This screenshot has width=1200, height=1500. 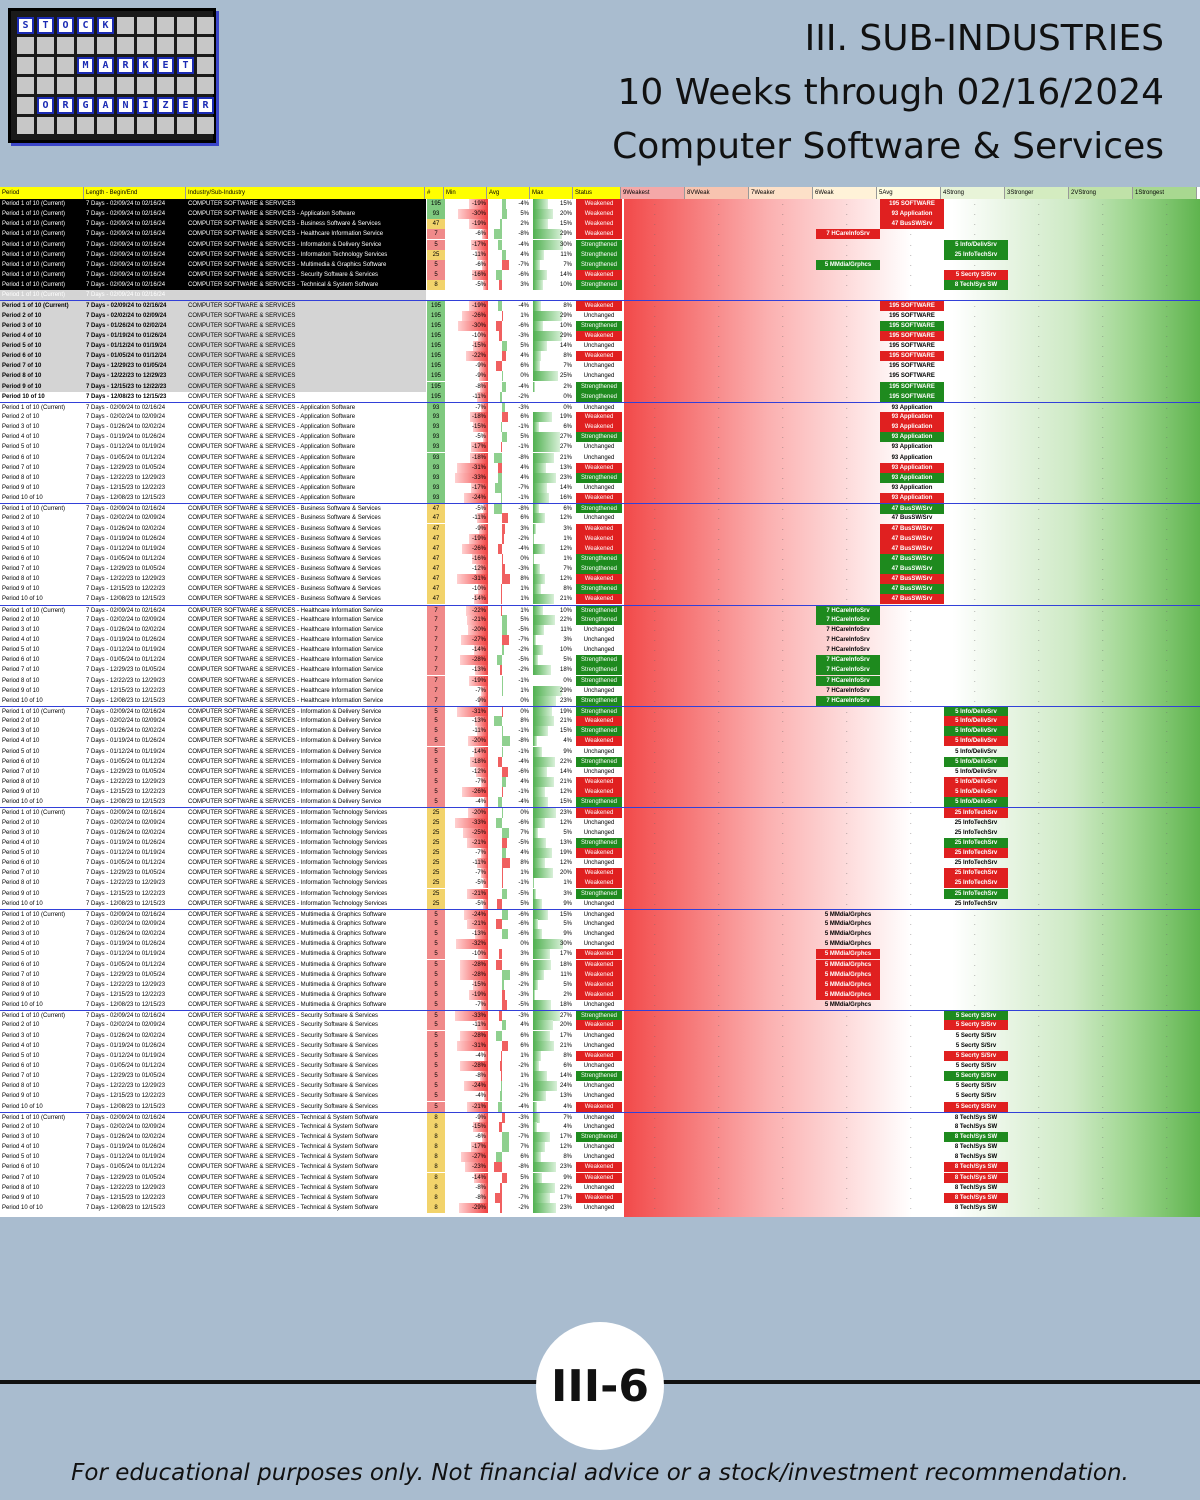 I want to click on column-header: #, so click(x=434, y=193).